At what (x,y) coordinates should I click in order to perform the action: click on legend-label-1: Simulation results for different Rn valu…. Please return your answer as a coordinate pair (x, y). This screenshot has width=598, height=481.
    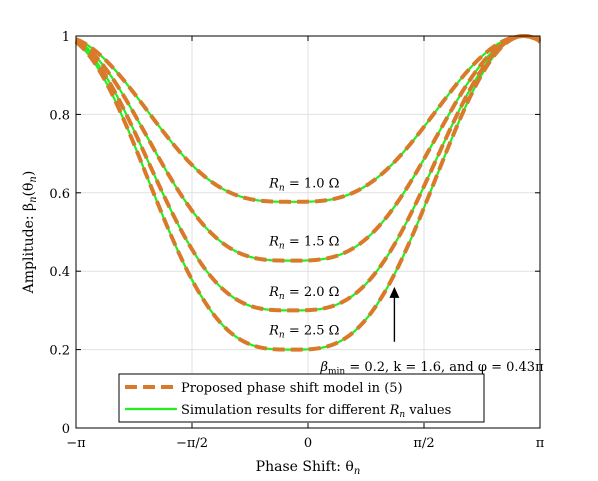
    Looking at the image, I should click on (316, 411).